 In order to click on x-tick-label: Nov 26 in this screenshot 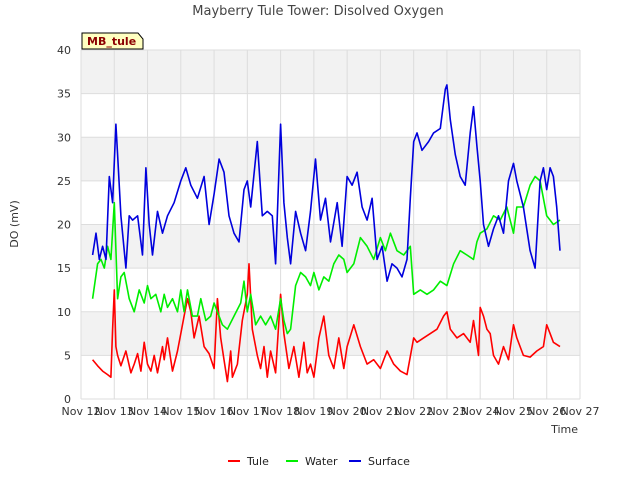, I will do `click(546, 411)`.